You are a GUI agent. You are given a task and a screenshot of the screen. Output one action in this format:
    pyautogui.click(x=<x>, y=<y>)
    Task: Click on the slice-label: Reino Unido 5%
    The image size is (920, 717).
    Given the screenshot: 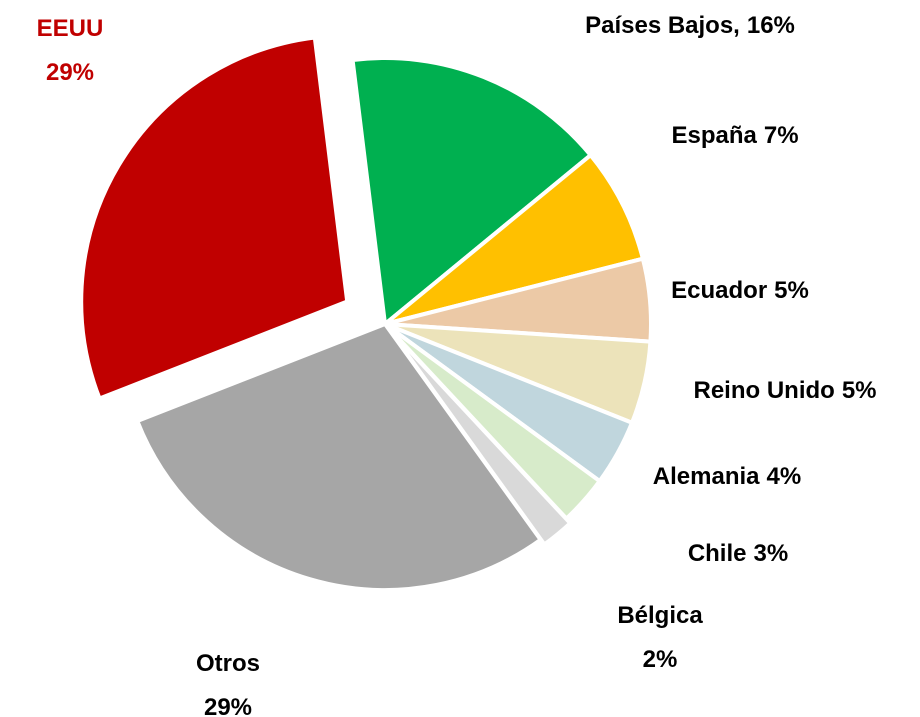 What is the action you would take?
    pyautogui.click(x=784, y=390)
    